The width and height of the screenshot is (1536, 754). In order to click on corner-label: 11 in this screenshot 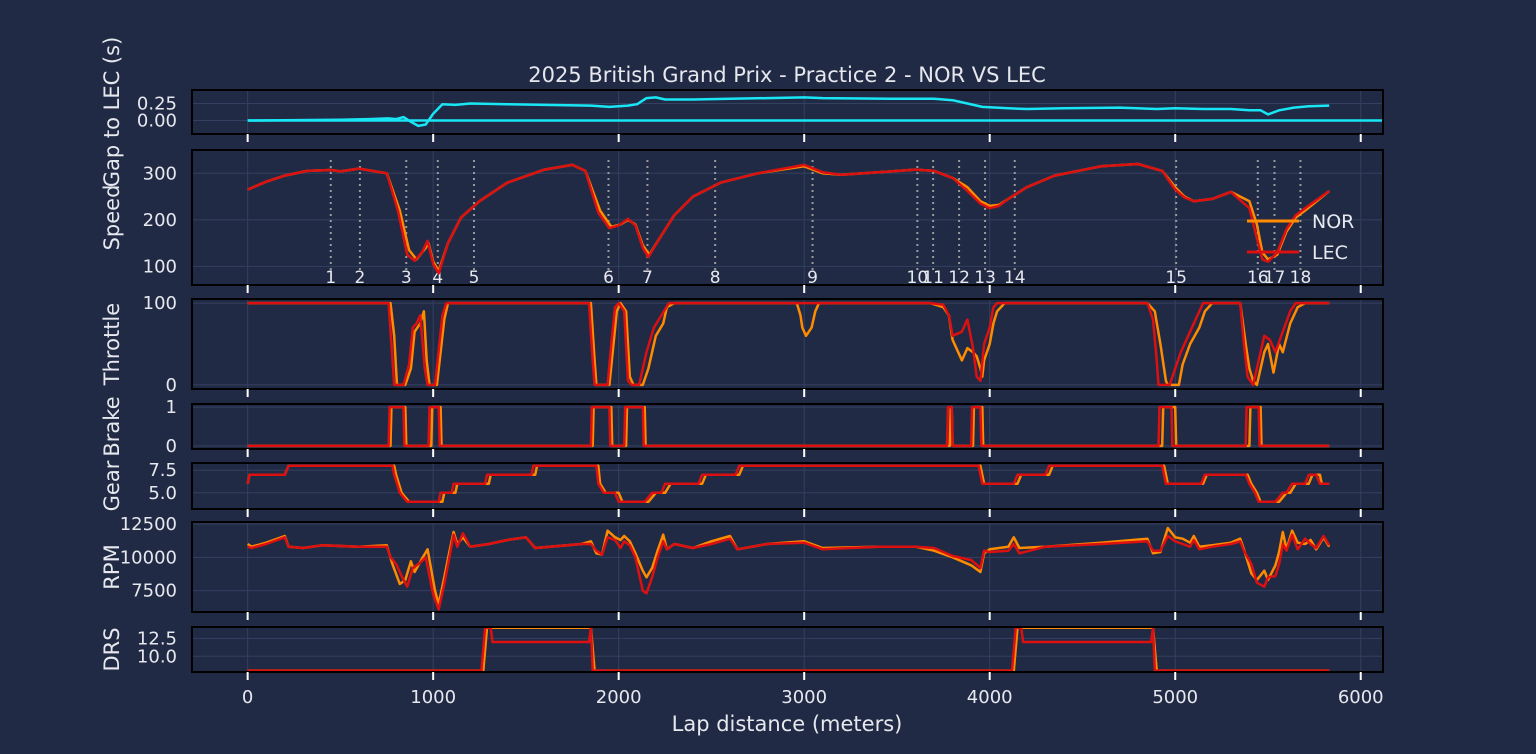, I will do `click(933, 278)`.